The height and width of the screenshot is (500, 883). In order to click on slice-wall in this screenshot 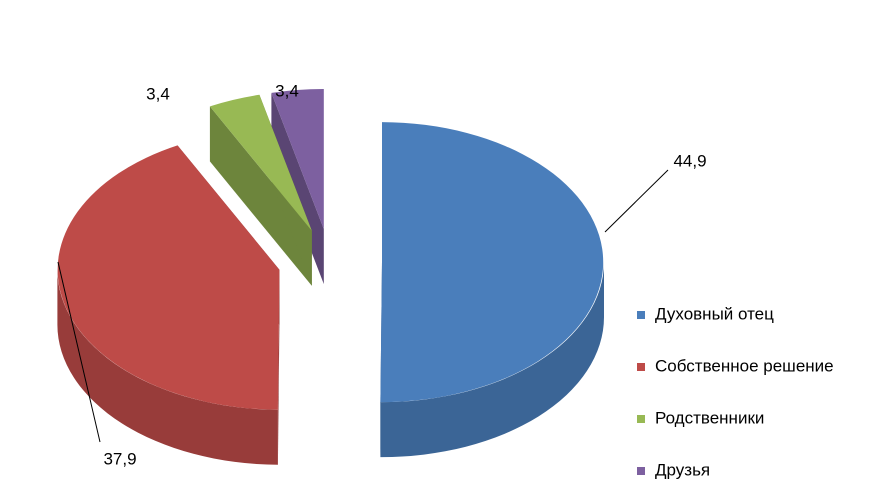, I will do `click(260, 196)`.